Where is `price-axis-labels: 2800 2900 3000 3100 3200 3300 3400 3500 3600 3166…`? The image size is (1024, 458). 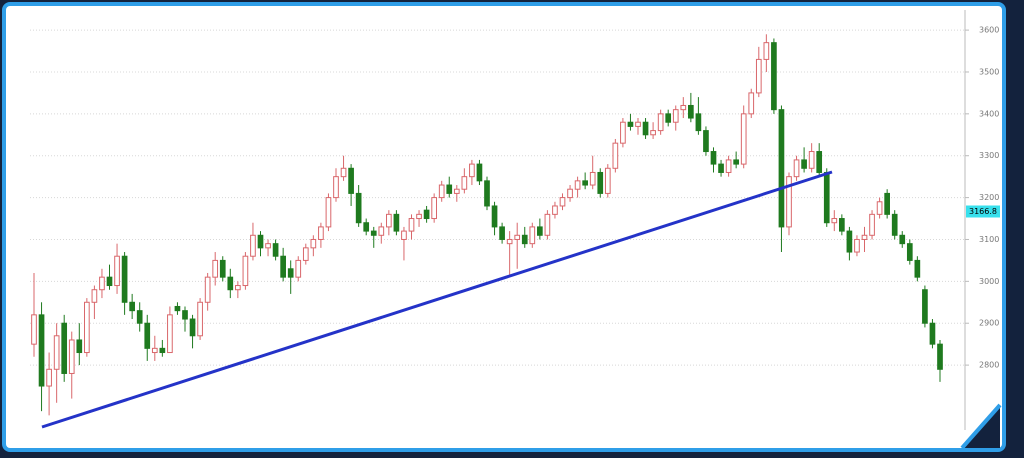
price-axis-labels: 2800 2900 3000 3100 3200 3300 3400 3500 3600 3166… is located at coordinates (982, 198).